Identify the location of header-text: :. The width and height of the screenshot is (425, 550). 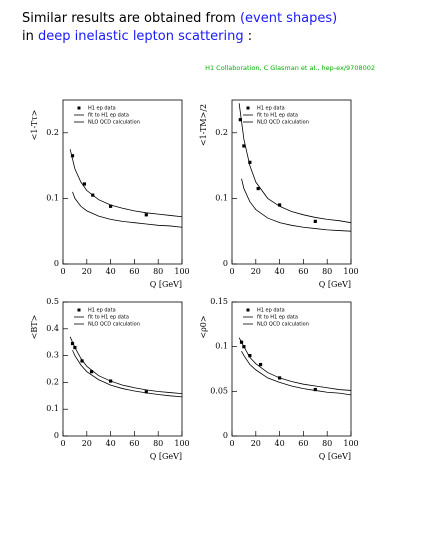
(250, 36).